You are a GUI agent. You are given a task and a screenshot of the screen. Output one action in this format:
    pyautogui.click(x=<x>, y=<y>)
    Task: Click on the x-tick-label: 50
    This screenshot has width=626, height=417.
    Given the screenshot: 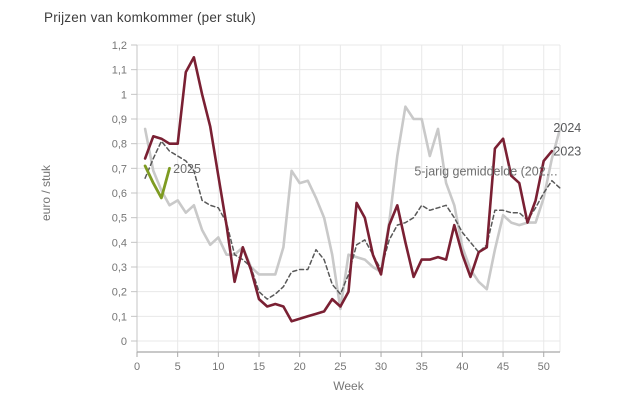 What is the action you would take?
    pyautogui.click(x=544, y=367)
    